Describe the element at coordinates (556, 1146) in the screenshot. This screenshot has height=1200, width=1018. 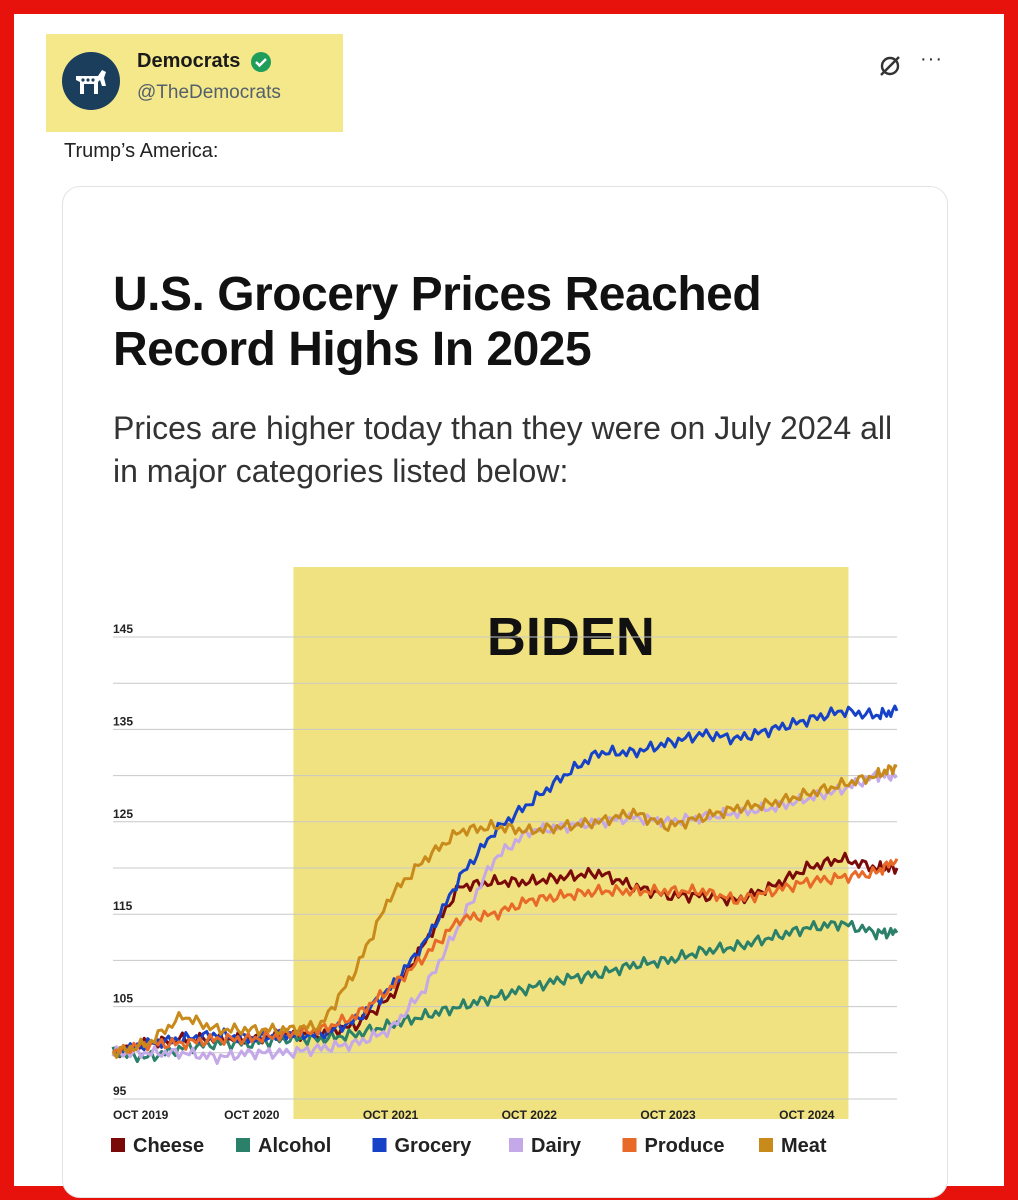
I see `legend-label-dairy: Dairy` at that location.